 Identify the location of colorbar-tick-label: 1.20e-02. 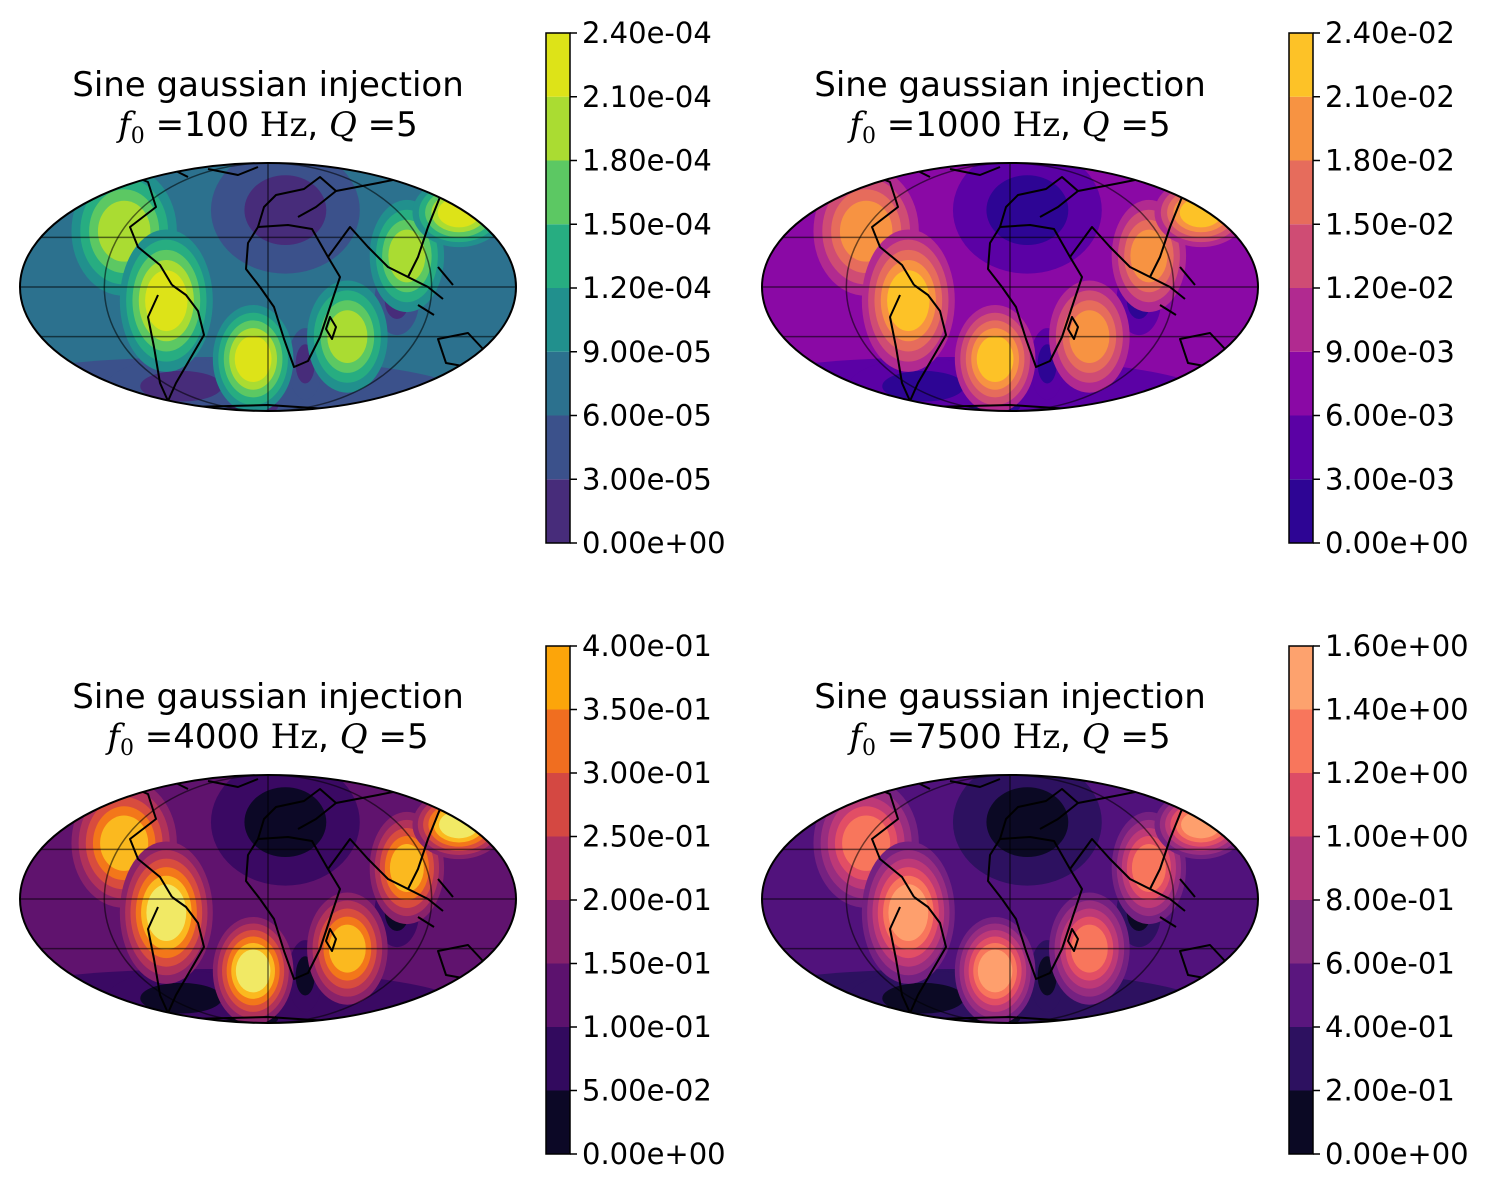
(1390, 288).